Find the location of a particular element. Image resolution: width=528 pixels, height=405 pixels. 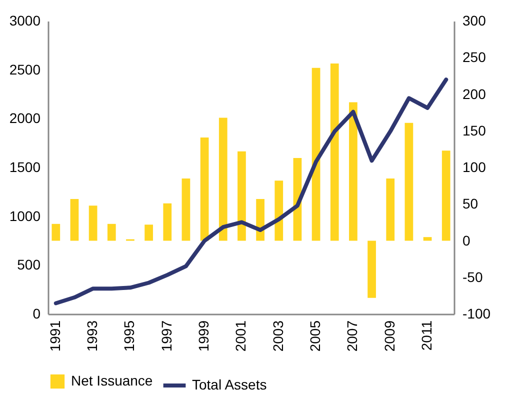

legend-label: Net Issuance is located at coordinates (112, 380).